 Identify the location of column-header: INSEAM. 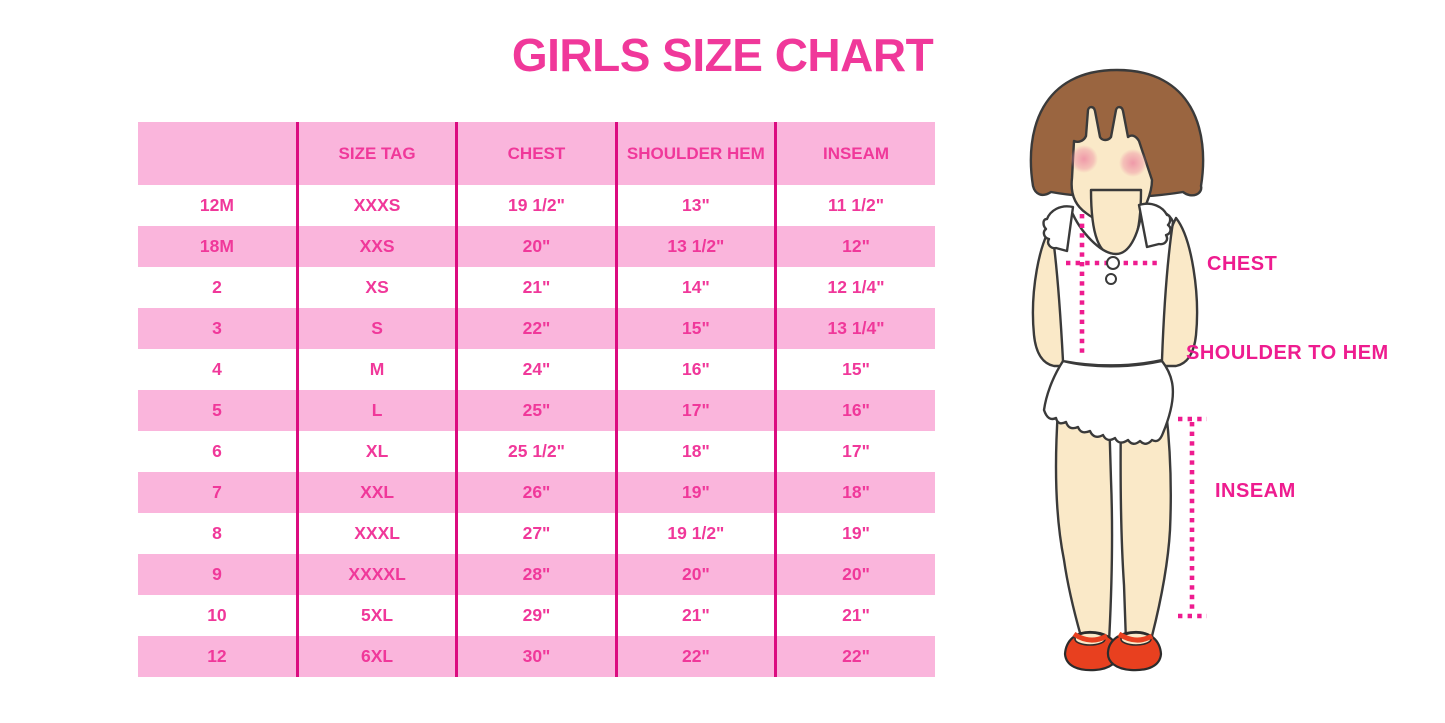
(854, 153).